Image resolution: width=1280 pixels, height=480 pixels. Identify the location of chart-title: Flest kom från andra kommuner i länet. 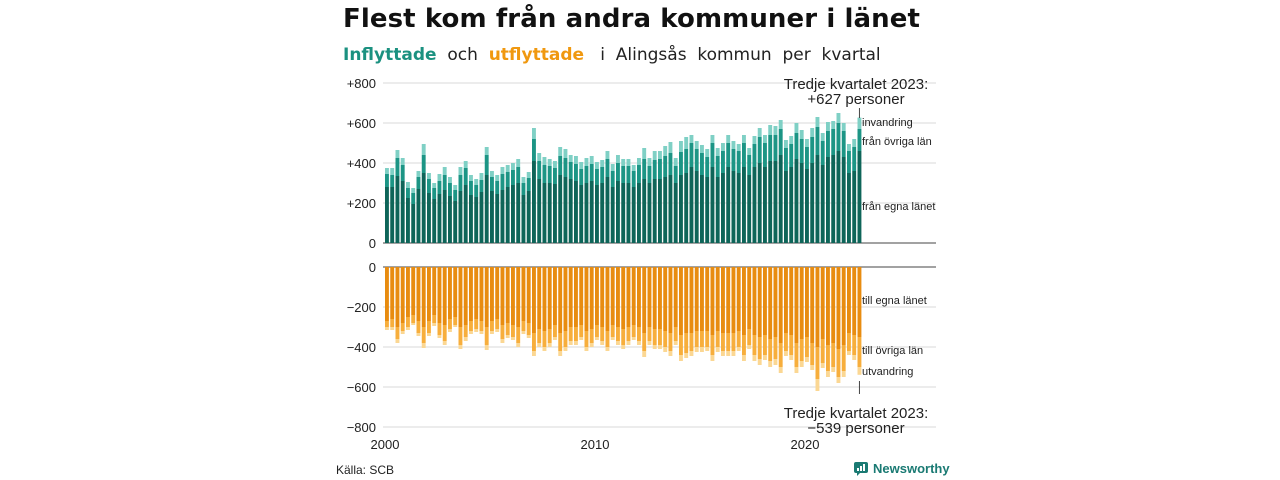
(632, 19).